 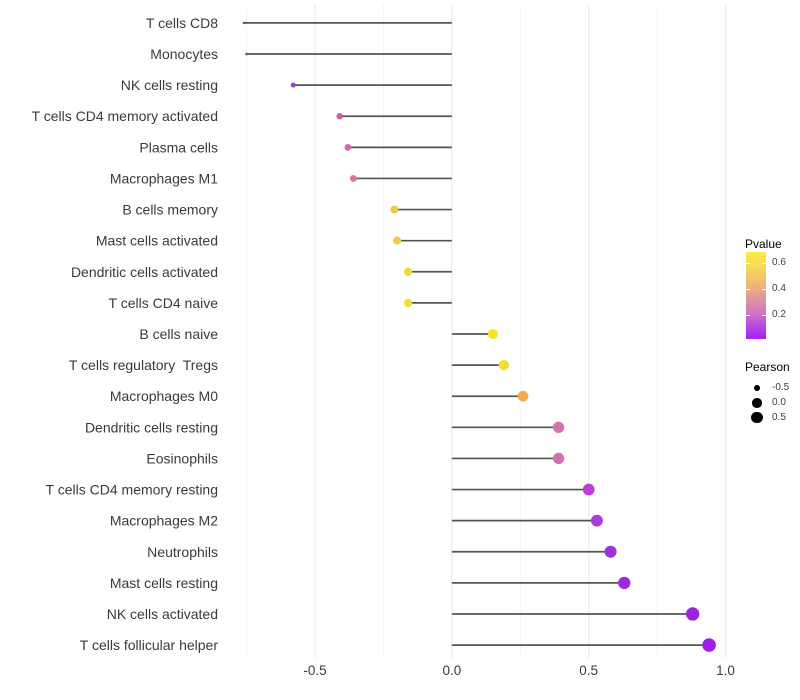 What do you see at coordinates (588, 670) in the screenshot?
I see `x-axis-tick-label: 0.5` at bounding box center [588, 670].